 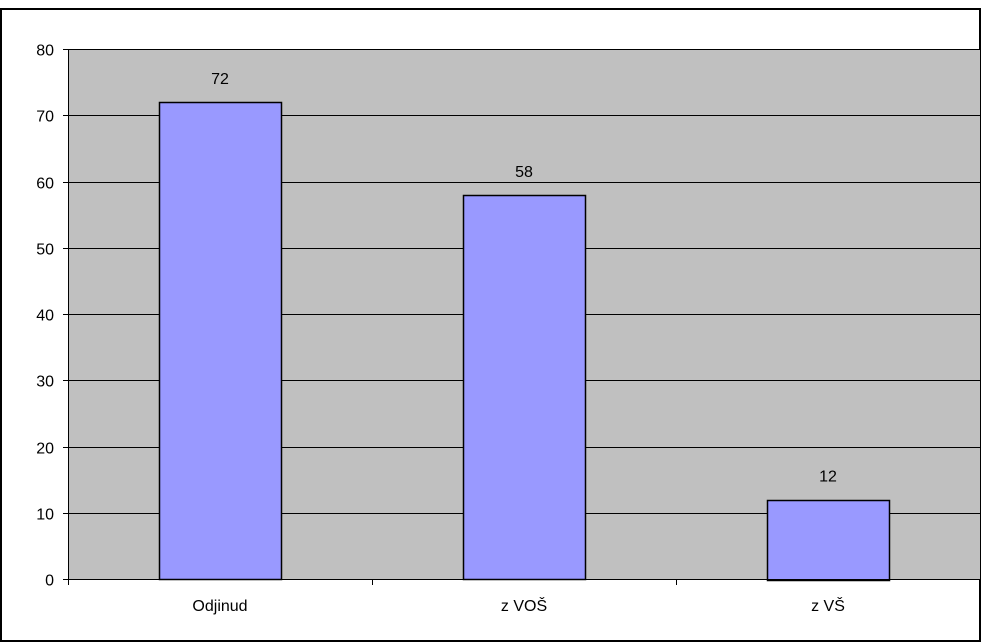 I want to click on y-tick-label: 50, so click(x=45, y=250).